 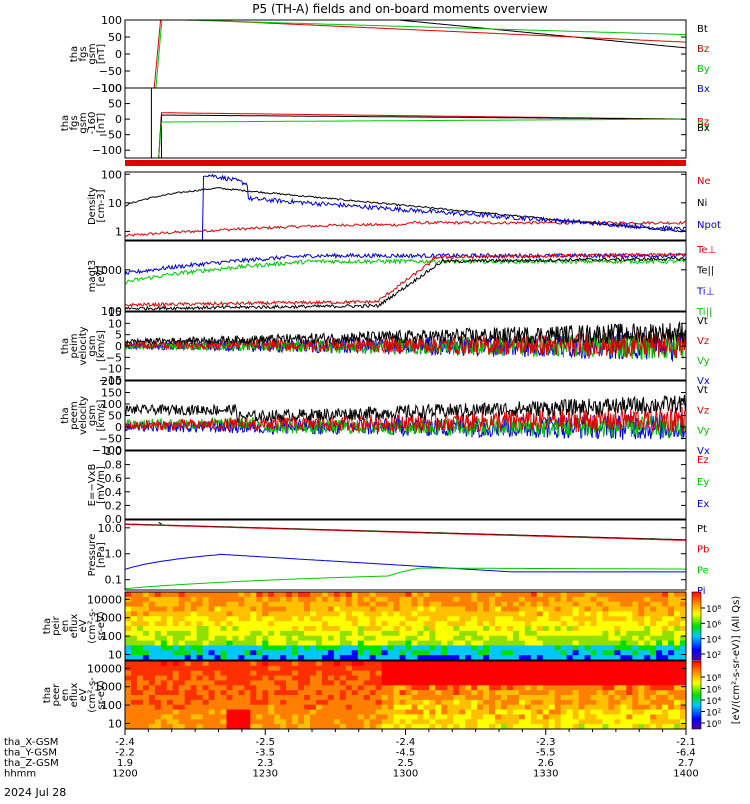 What do you see at coordinates (125, 742) in the screenshot?
I see `time-axis-value: -2.4` at bounding box center [125, 742].